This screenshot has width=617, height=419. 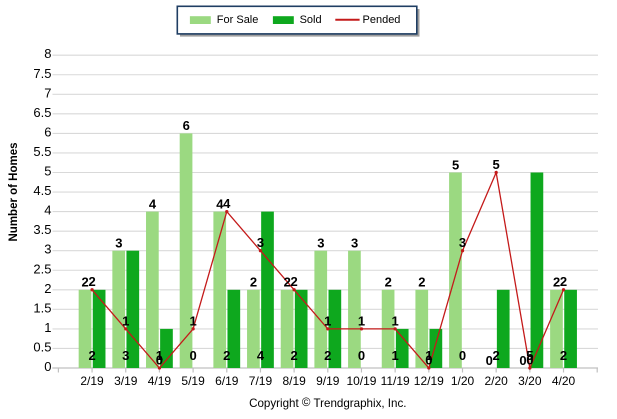 What do you see at coordinates (42, 190) in the screenshot?
I see `svg-text: 4.5` at bounding box center [42, 190].